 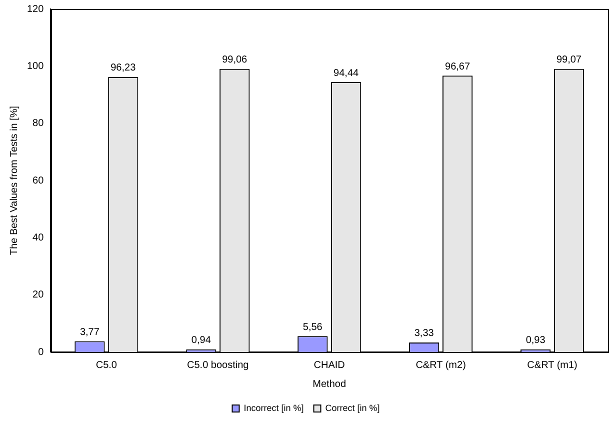 I want to click on data-label: 3,77, so click(x=90, y=332).